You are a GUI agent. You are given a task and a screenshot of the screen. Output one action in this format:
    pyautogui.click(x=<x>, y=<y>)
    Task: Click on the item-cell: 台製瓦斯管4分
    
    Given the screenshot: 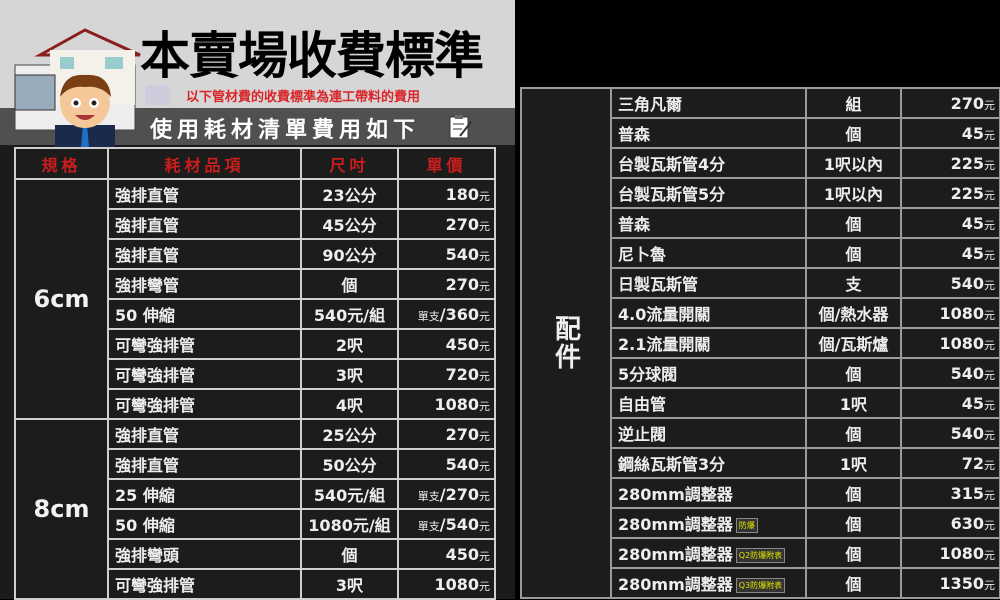 What is the action you would take?
    pyautogui.click(x=708, y=163)
    